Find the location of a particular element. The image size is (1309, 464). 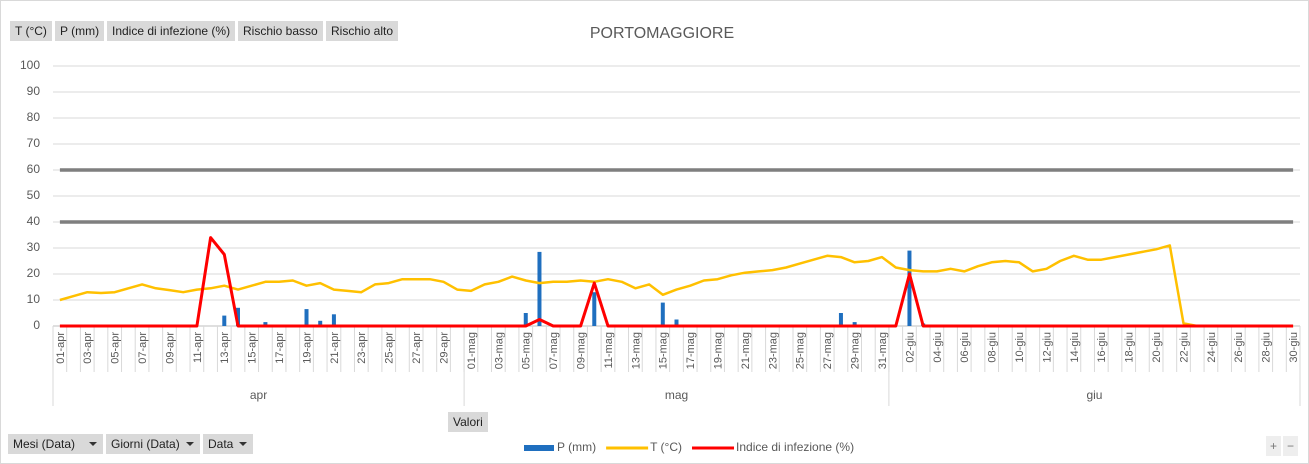

x-tick-label: 23-apr is located at coordinates (362, 348).